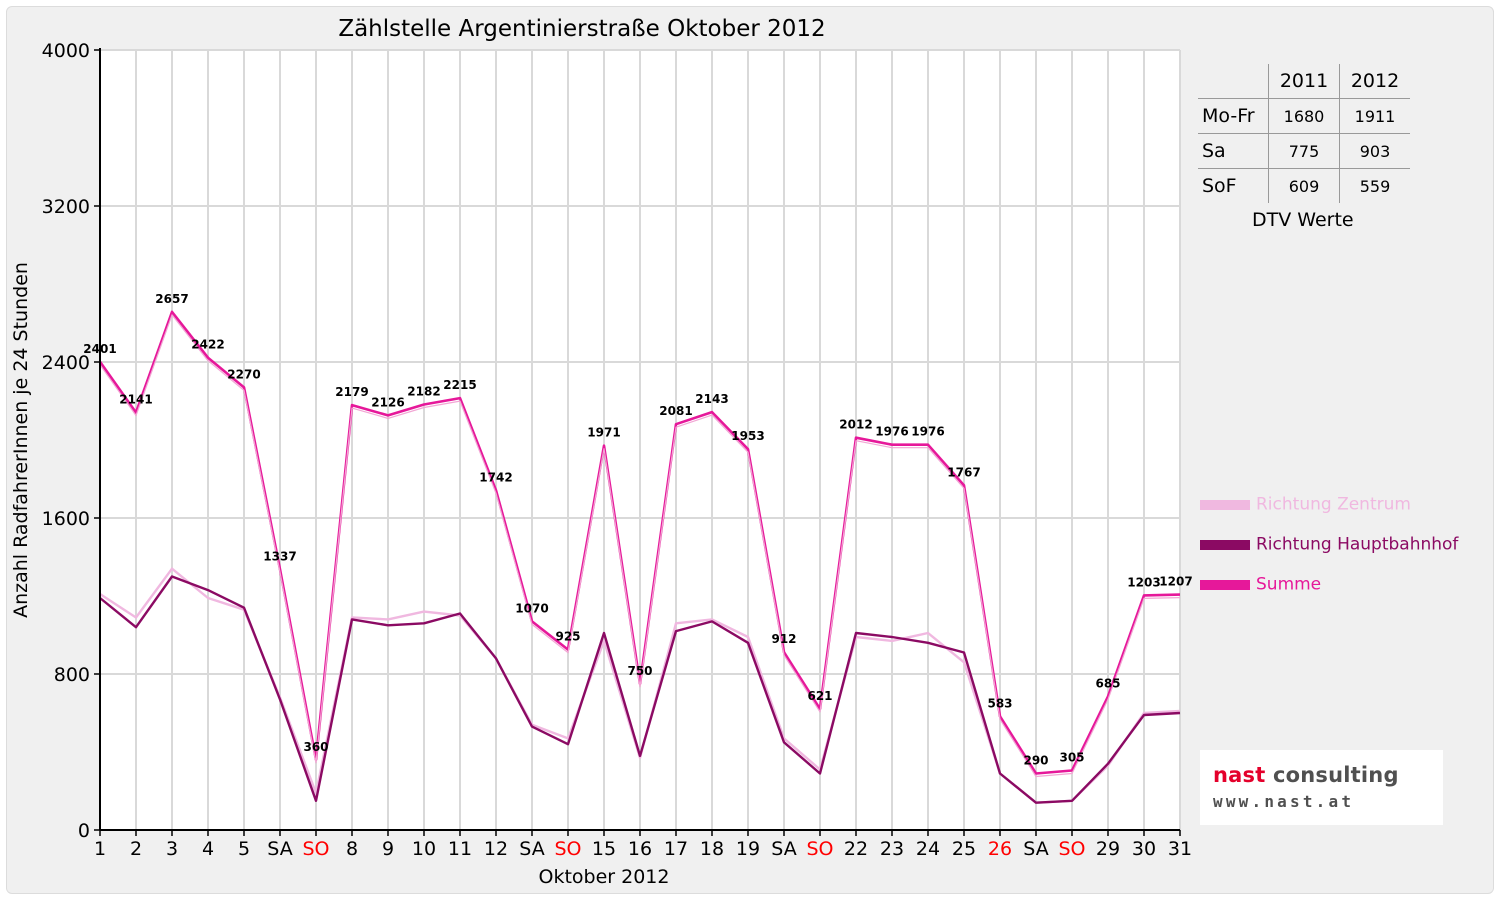 This screenshot has height=900, width=1500. What do you see at coordinates (1284, 801) in the screenshot?
I see `logo-url: www.nast.at` at bounding box center [1284, 801].